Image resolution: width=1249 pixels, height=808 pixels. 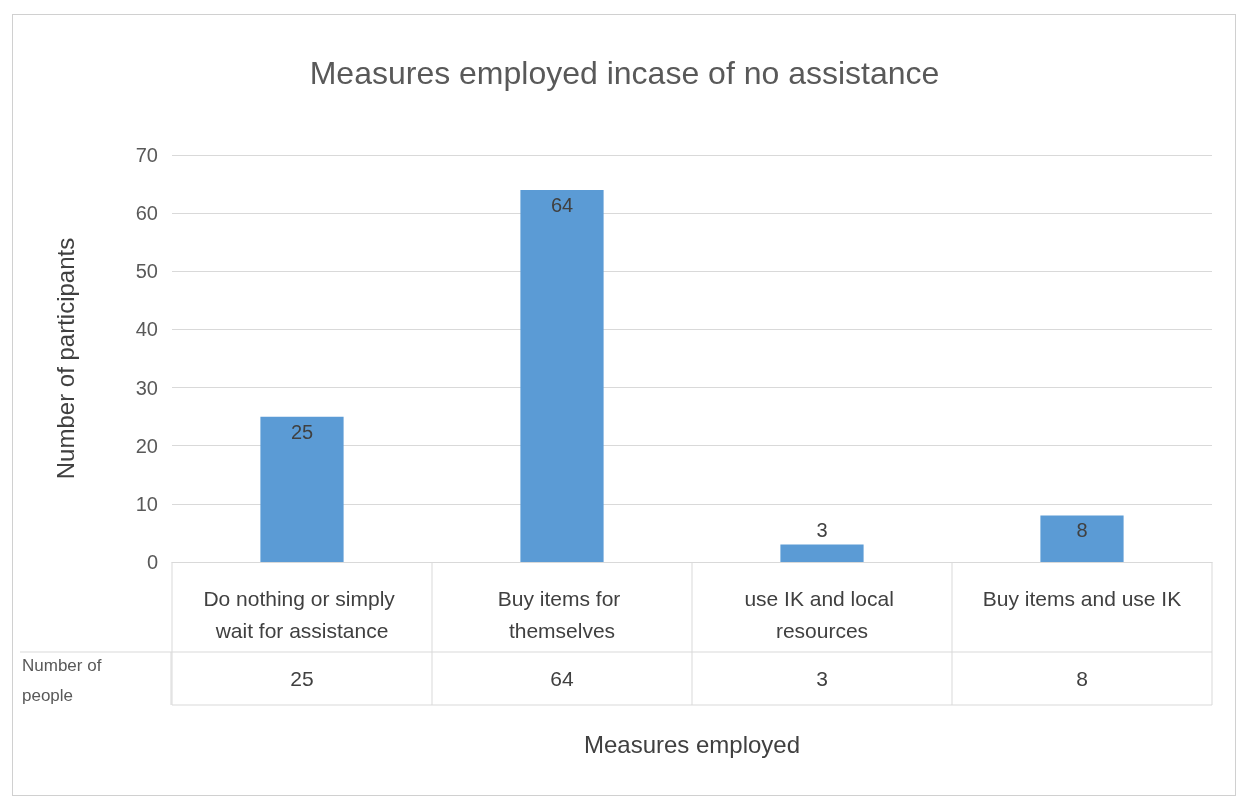 What do you see at coordinates (146, 155) in the screenshot?
I see `y-tick-label: 70` at bounding box center [146, 155].